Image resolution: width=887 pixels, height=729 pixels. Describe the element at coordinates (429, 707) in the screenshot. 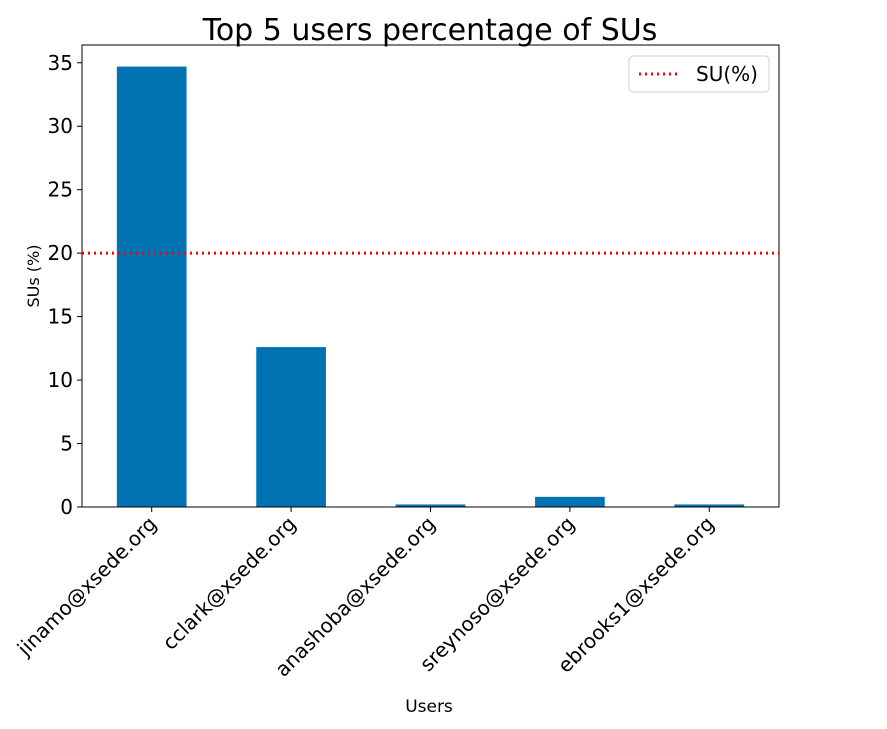

I see `x-axis-label: Users` at that location.